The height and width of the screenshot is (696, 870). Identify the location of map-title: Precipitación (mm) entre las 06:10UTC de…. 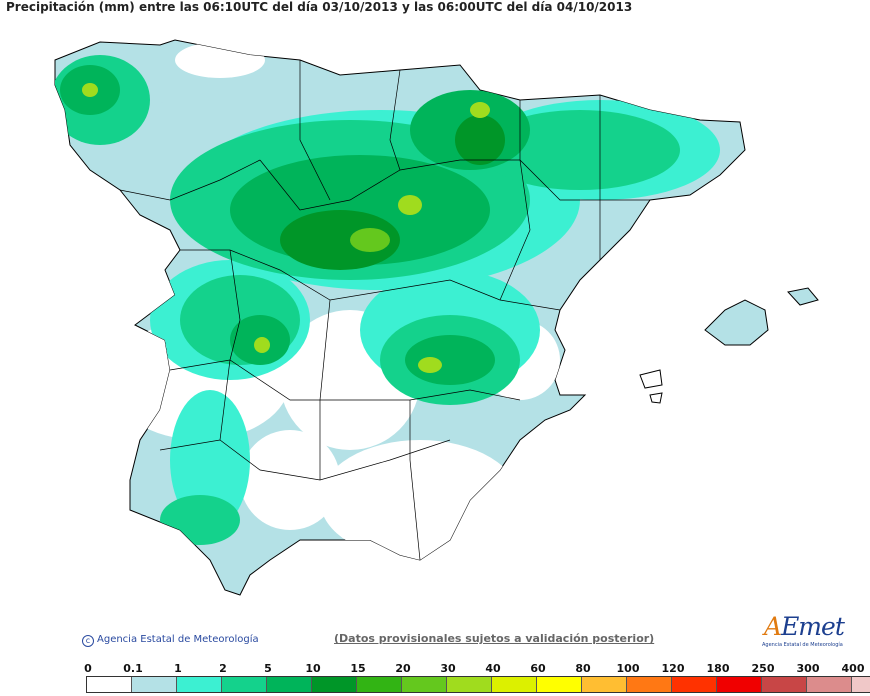
(319, 7).